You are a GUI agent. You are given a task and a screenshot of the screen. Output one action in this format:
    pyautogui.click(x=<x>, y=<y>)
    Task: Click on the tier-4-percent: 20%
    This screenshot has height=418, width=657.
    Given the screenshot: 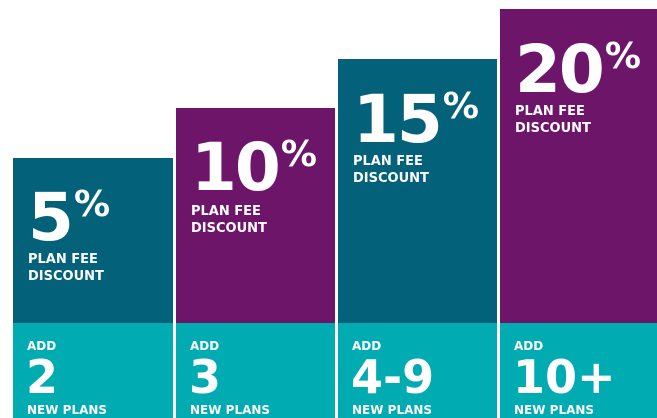 What is the action you would take?
    pyautogui.click(x=578, y=70)
    